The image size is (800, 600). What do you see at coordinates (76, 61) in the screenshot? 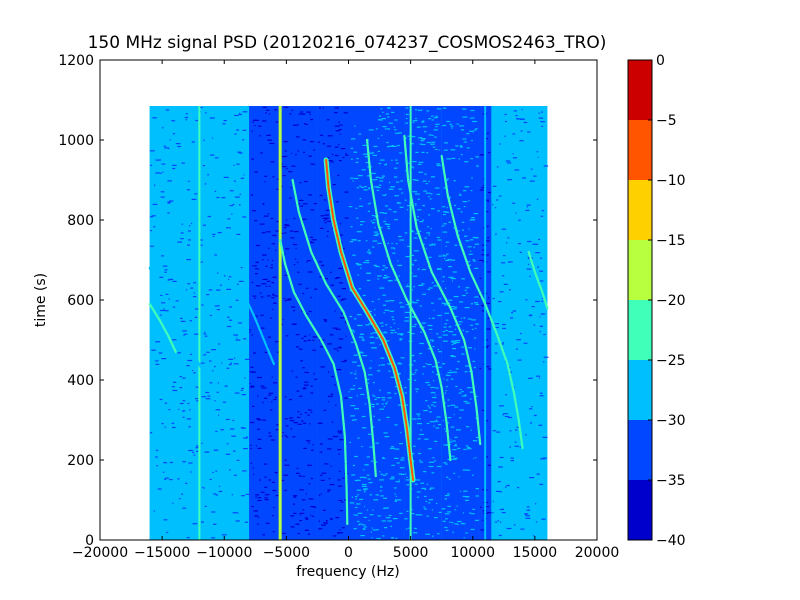
I see `y-tick-label: 1200` at bounding box center [76, 61].